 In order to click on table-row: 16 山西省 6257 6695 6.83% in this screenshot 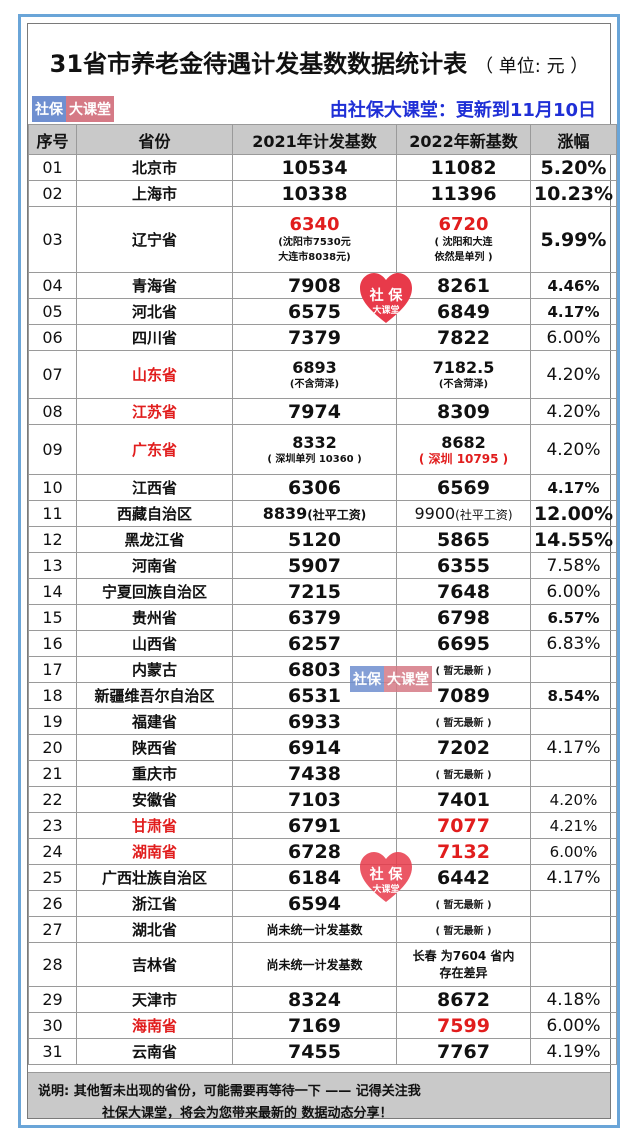, I will do `click(322, 643)`.